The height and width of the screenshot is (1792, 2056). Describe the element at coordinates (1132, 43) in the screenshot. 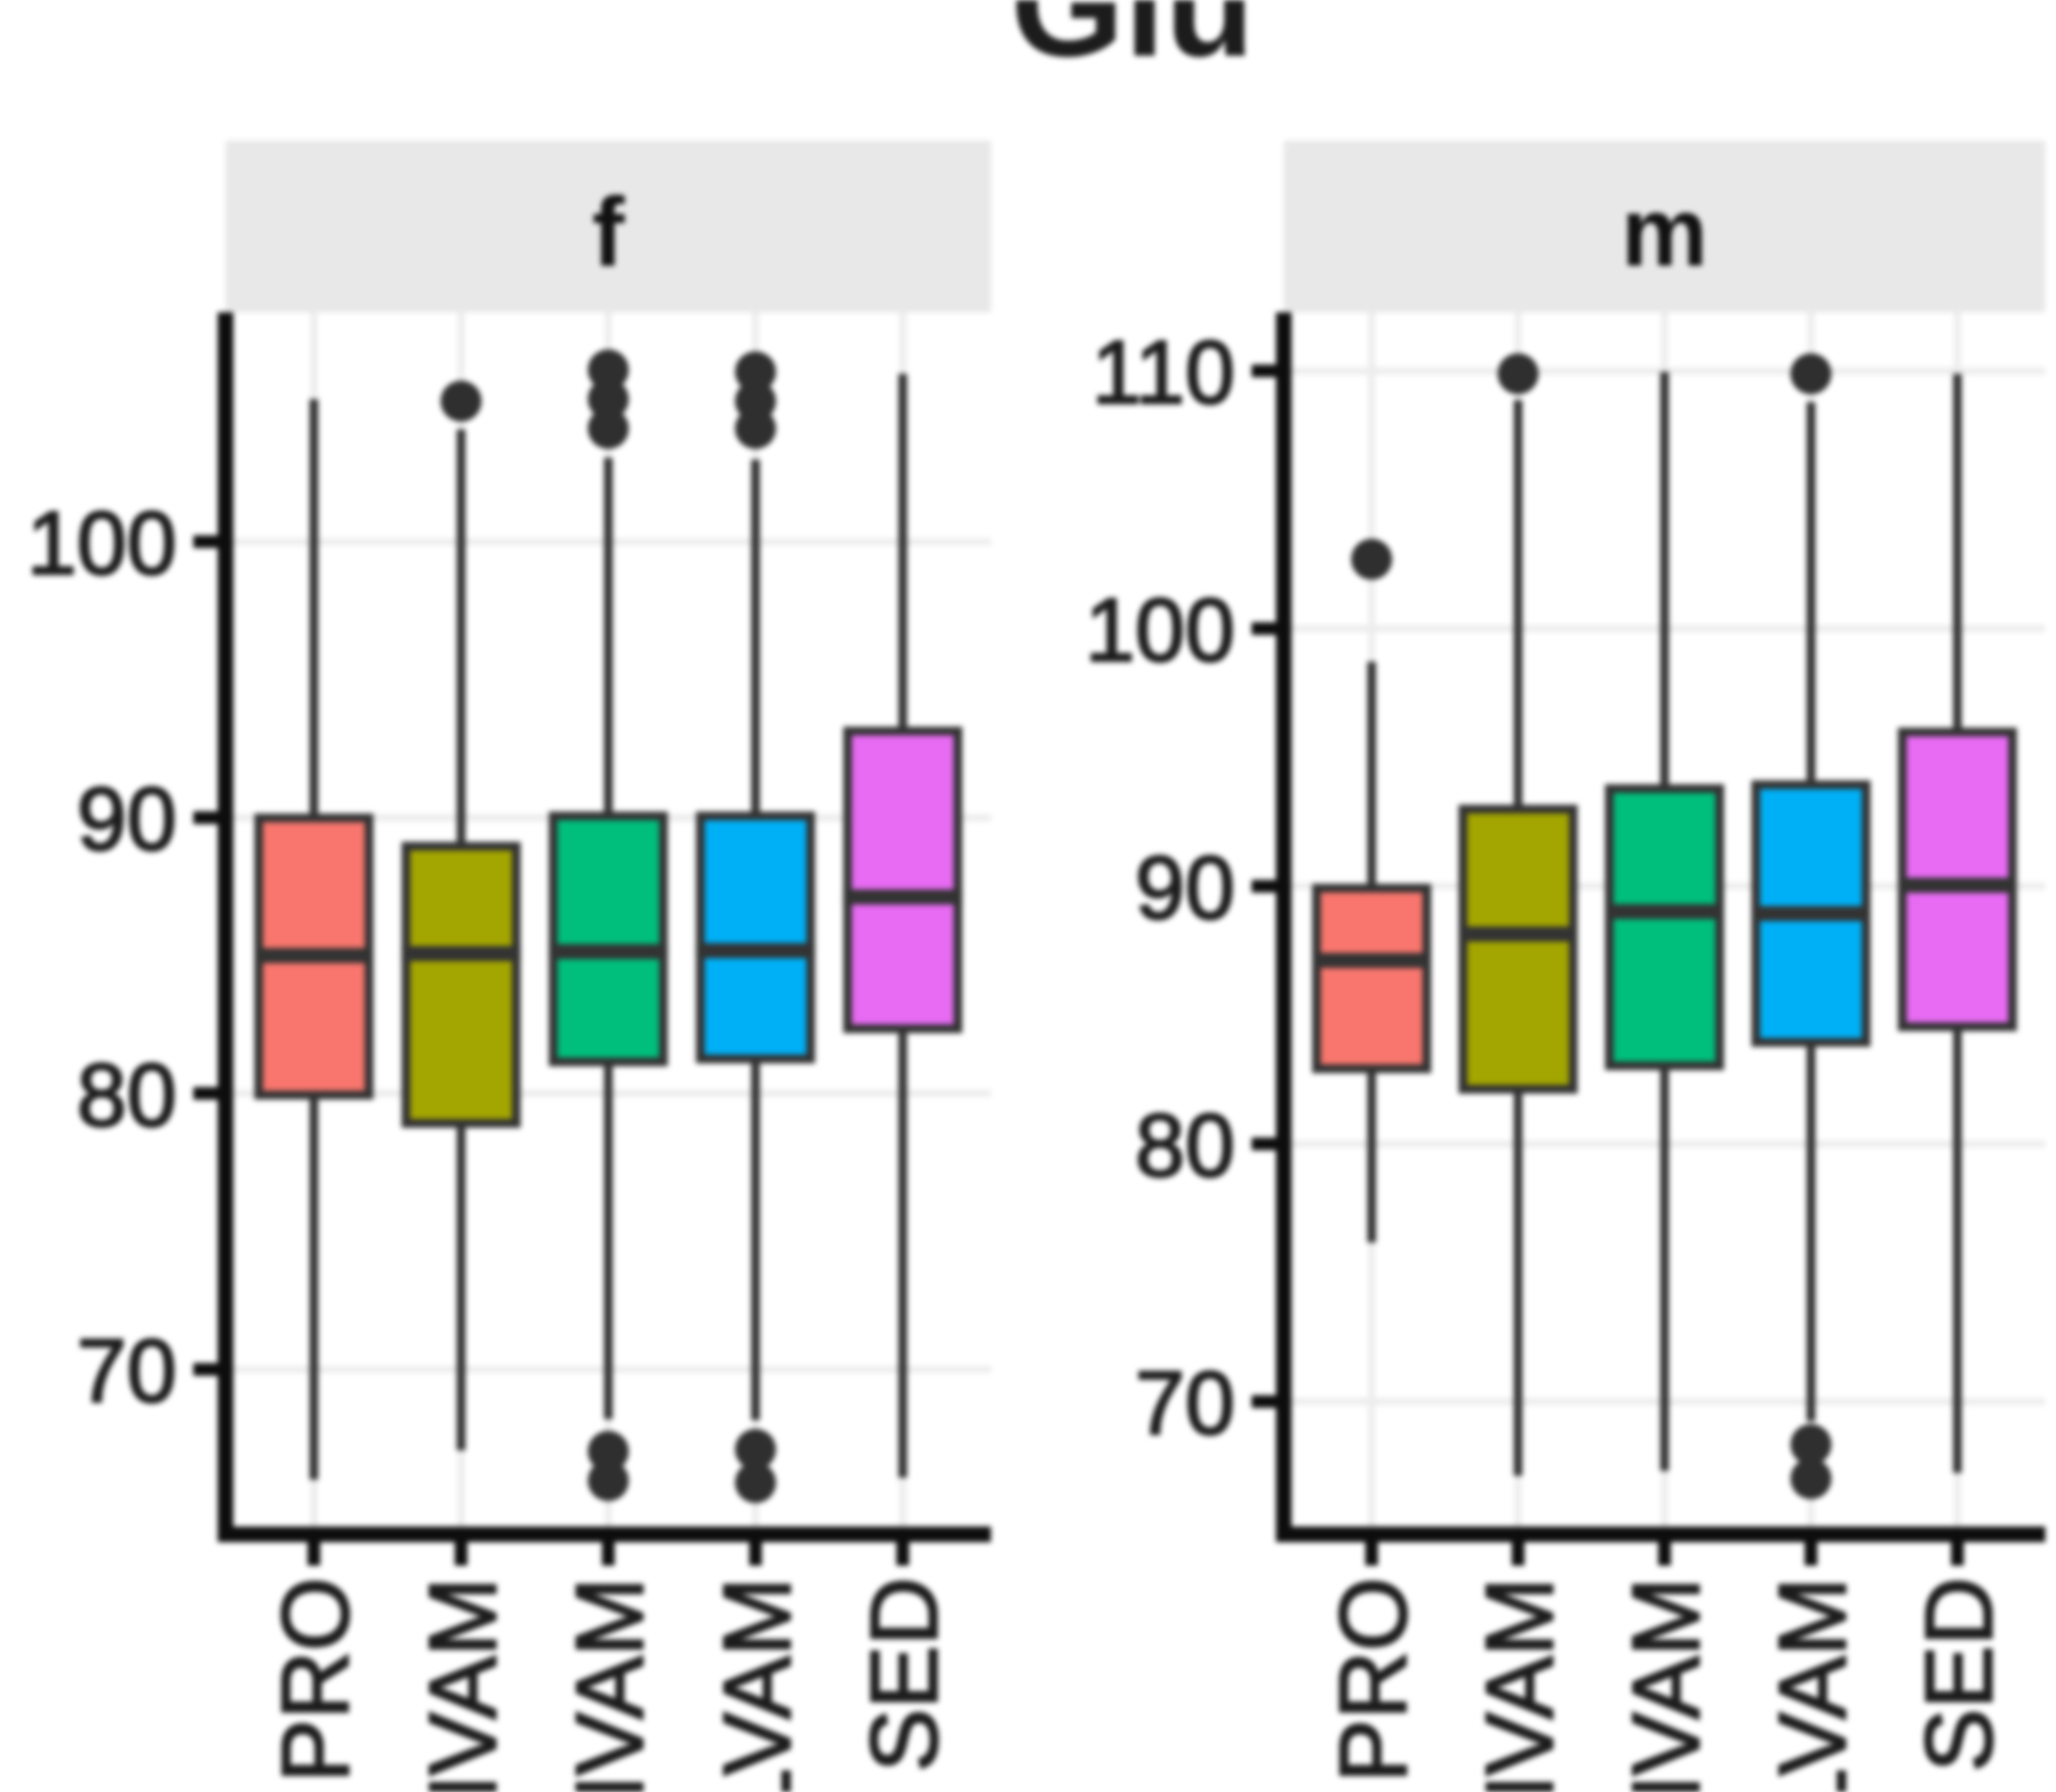

I see `svg-text: Glu` at that location.